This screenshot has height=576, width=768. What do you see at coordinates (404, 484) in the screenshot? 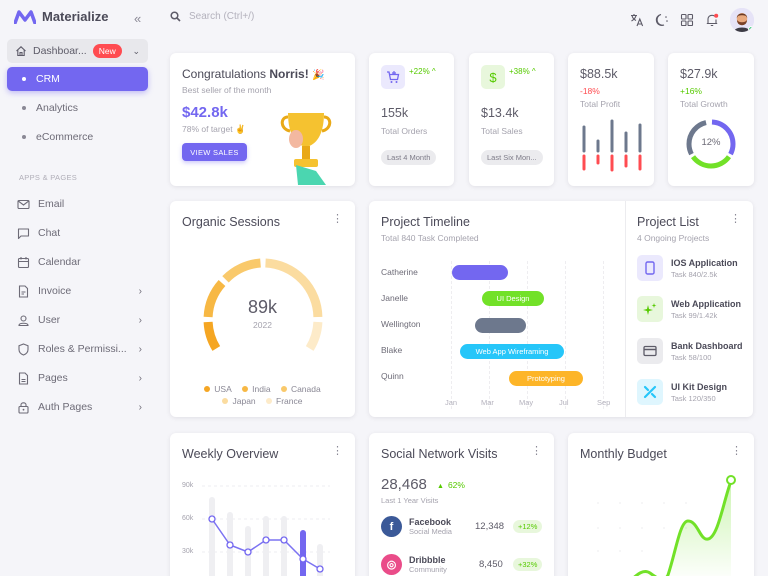
I see `social-total: 28,468` at bounding box center [404, 484].